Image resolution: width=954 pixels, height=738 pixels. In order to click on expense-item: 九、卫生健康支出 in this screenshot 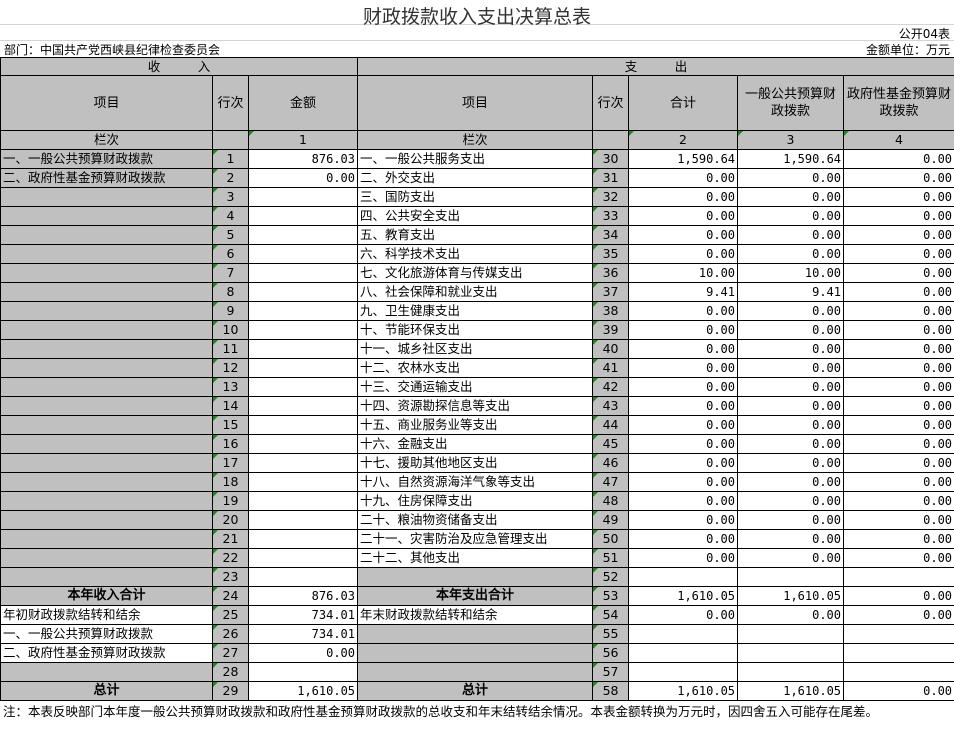, I will do `click(475, 311)`.